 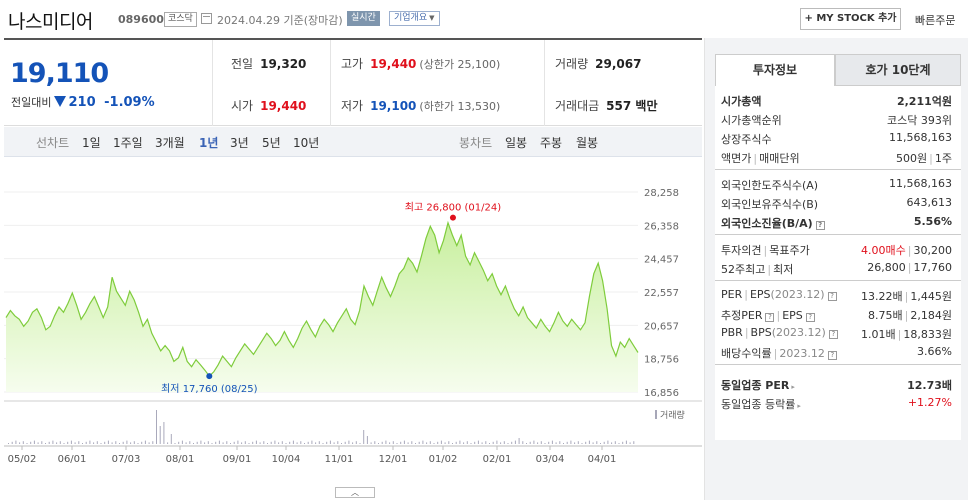 What do you see at coordinates (912, 158) in the screenshot?
I see `par-value: 500원` at bounding box center [912, 158].